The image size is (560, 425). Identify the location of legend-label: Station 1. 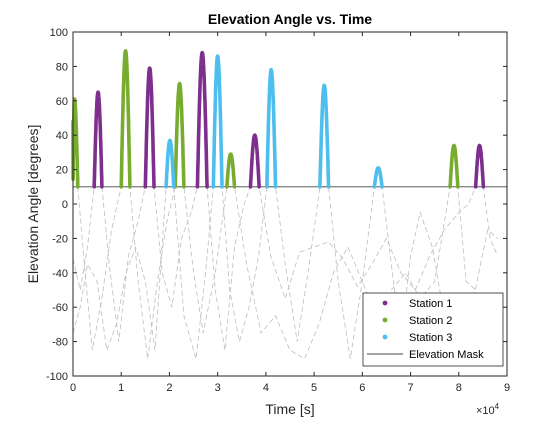
(430, 304).